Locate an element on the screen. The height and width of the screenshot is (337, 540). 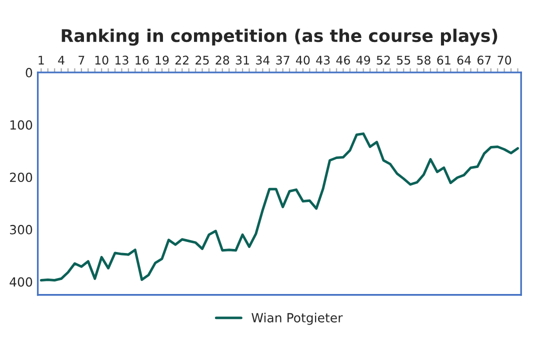
x-tick-label: 7 is located at coordinates (81, 60).